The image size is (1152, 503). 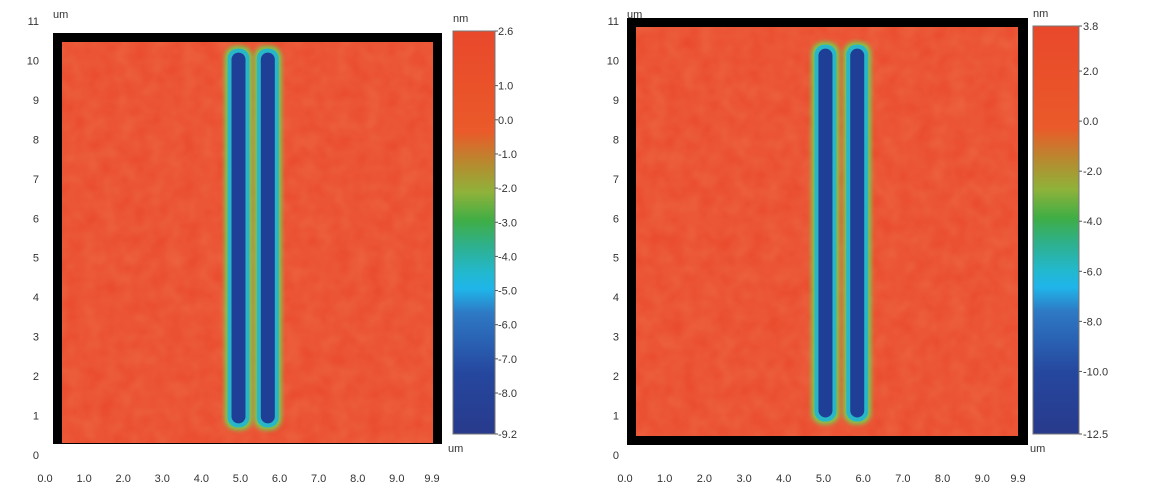 What do you see at coordinates (507, 155) in the screenshot?
I see `colorbar-tick-label: -1.0` at bounding box center [507, 155].